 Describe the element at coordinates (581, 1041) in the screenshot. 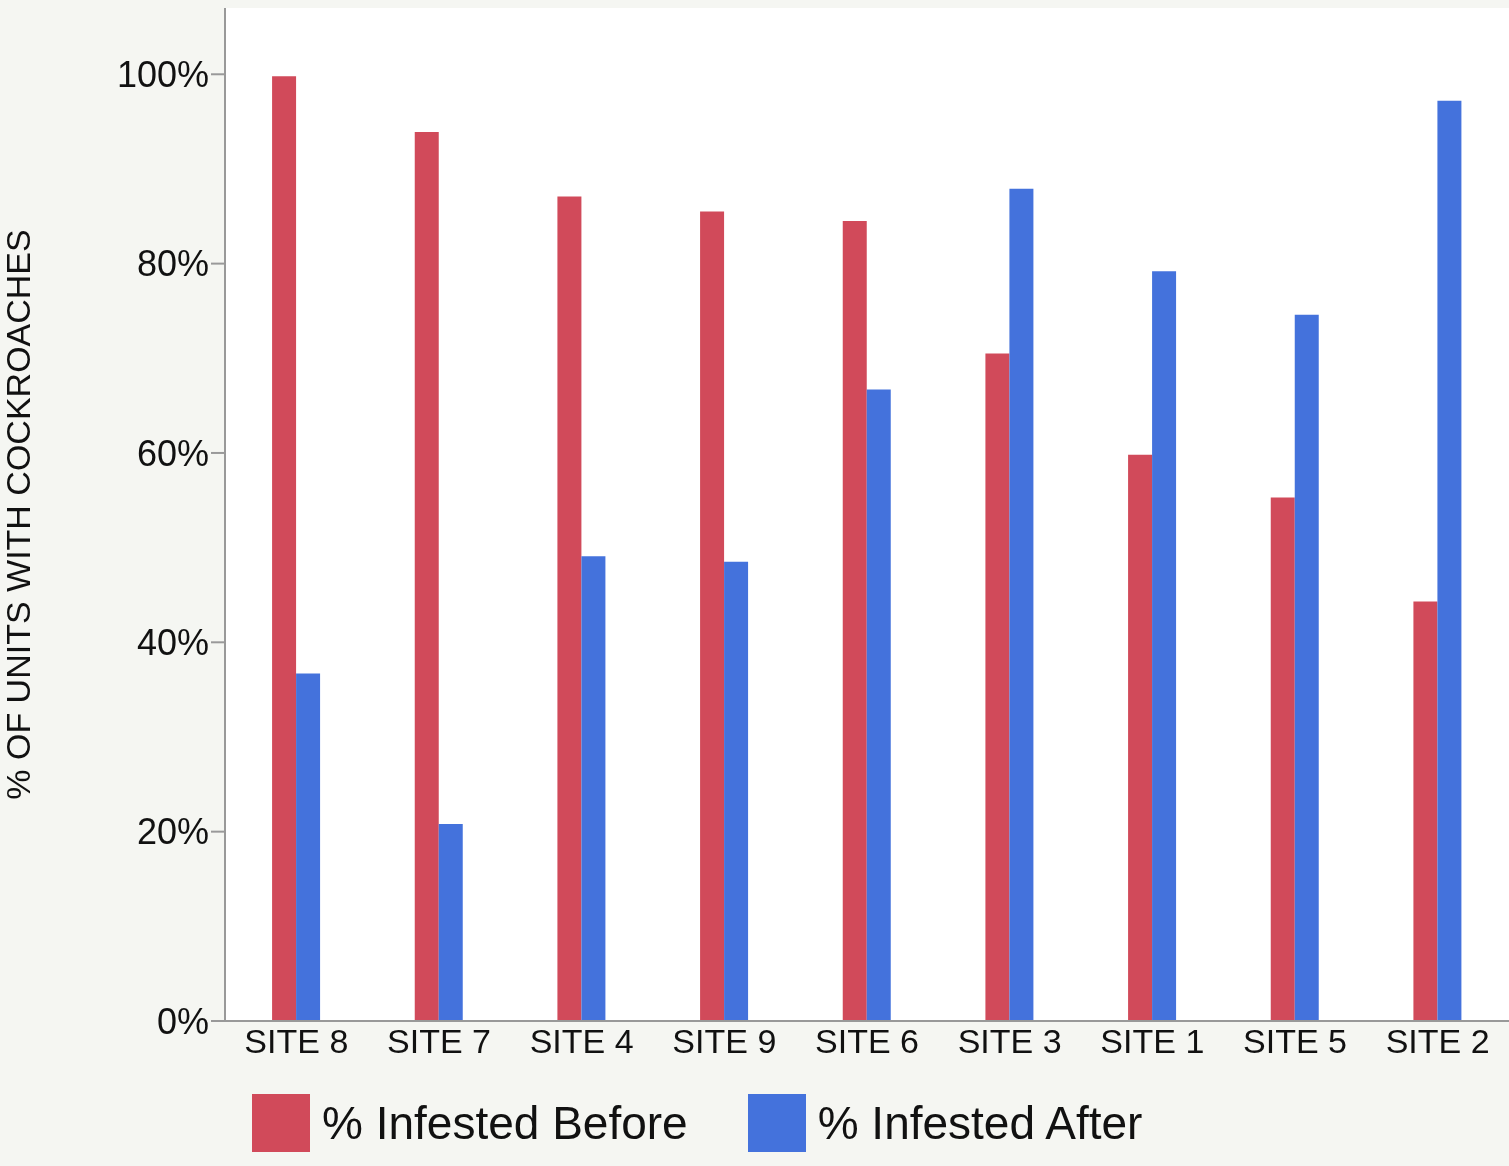

I see `x-tick-label: SITE 4` at that location.